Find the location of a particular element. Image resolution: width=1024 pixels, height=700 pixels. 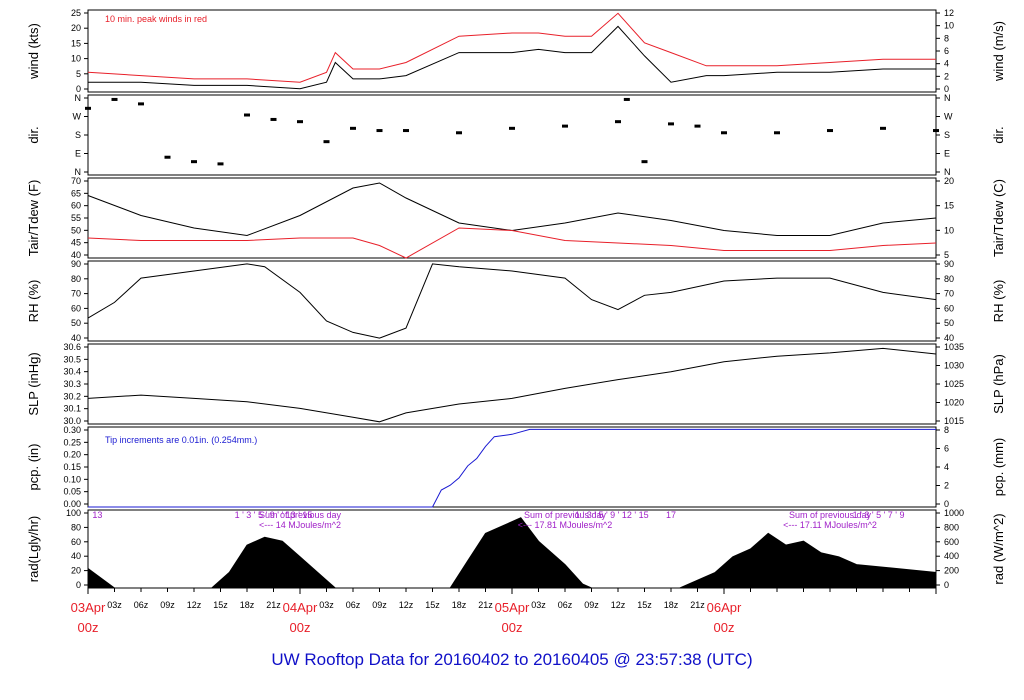

y-axis-label-left: rad(Lgly/hr) is located at coordinates (33, 549).